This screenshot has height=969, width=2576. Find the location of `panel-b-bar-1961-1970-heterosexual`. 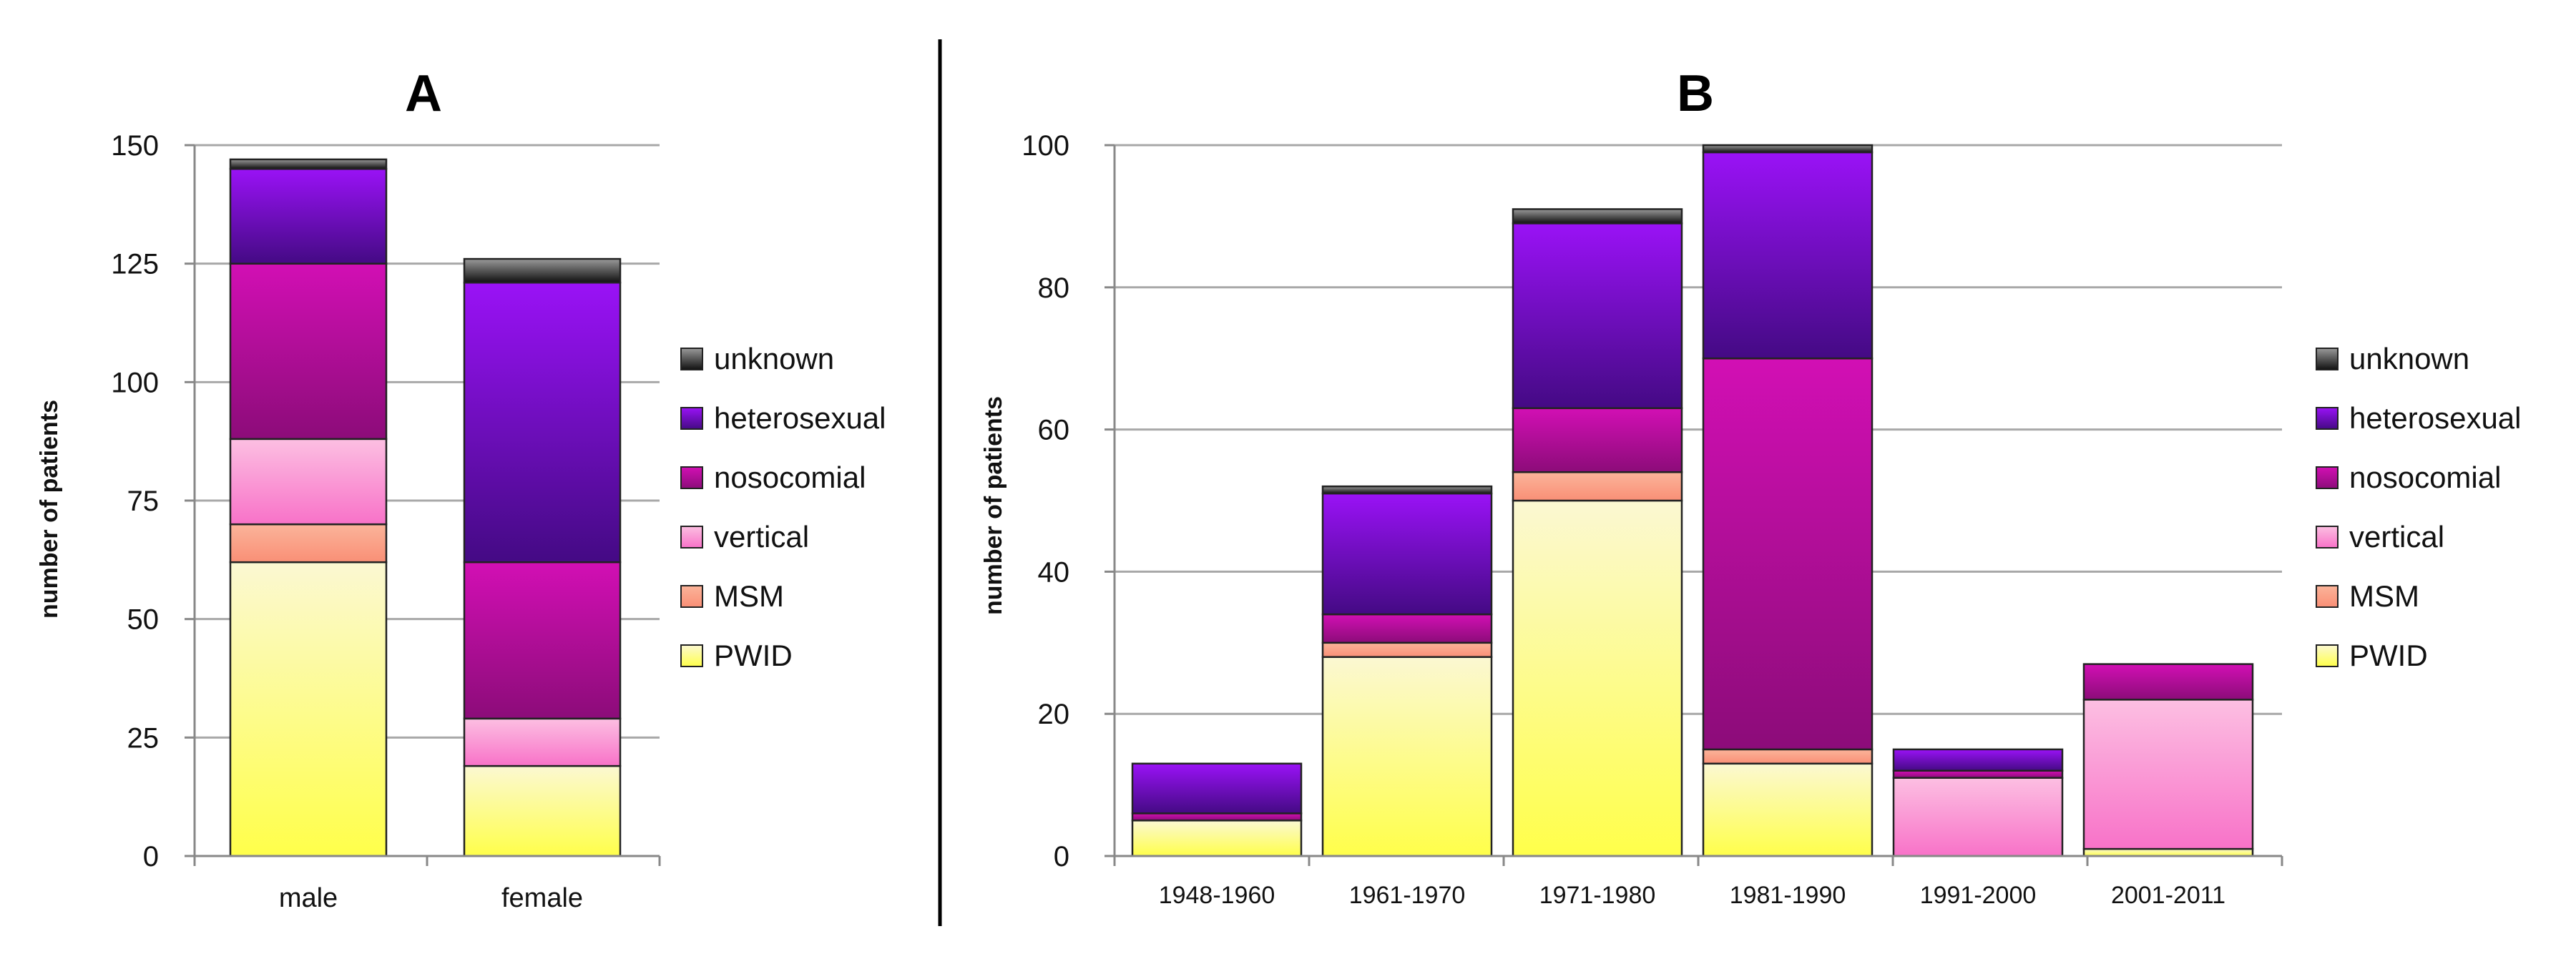

panel-b-bar-1961-1970-heterosexual is located at coordinates (1407, 554).